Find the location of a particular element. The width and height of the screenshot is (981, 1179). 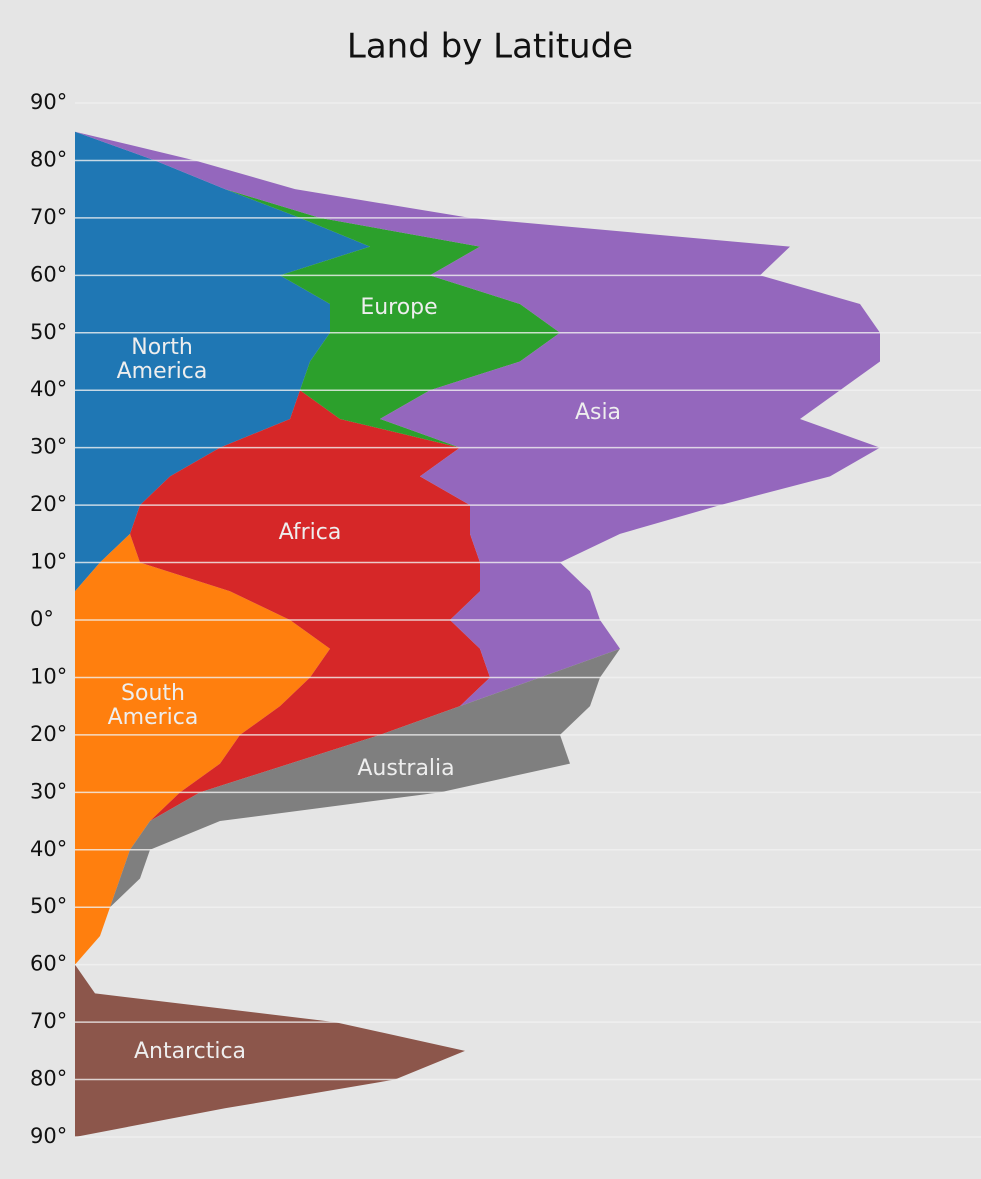

series-label: South America is located at coordinates (153, 705).